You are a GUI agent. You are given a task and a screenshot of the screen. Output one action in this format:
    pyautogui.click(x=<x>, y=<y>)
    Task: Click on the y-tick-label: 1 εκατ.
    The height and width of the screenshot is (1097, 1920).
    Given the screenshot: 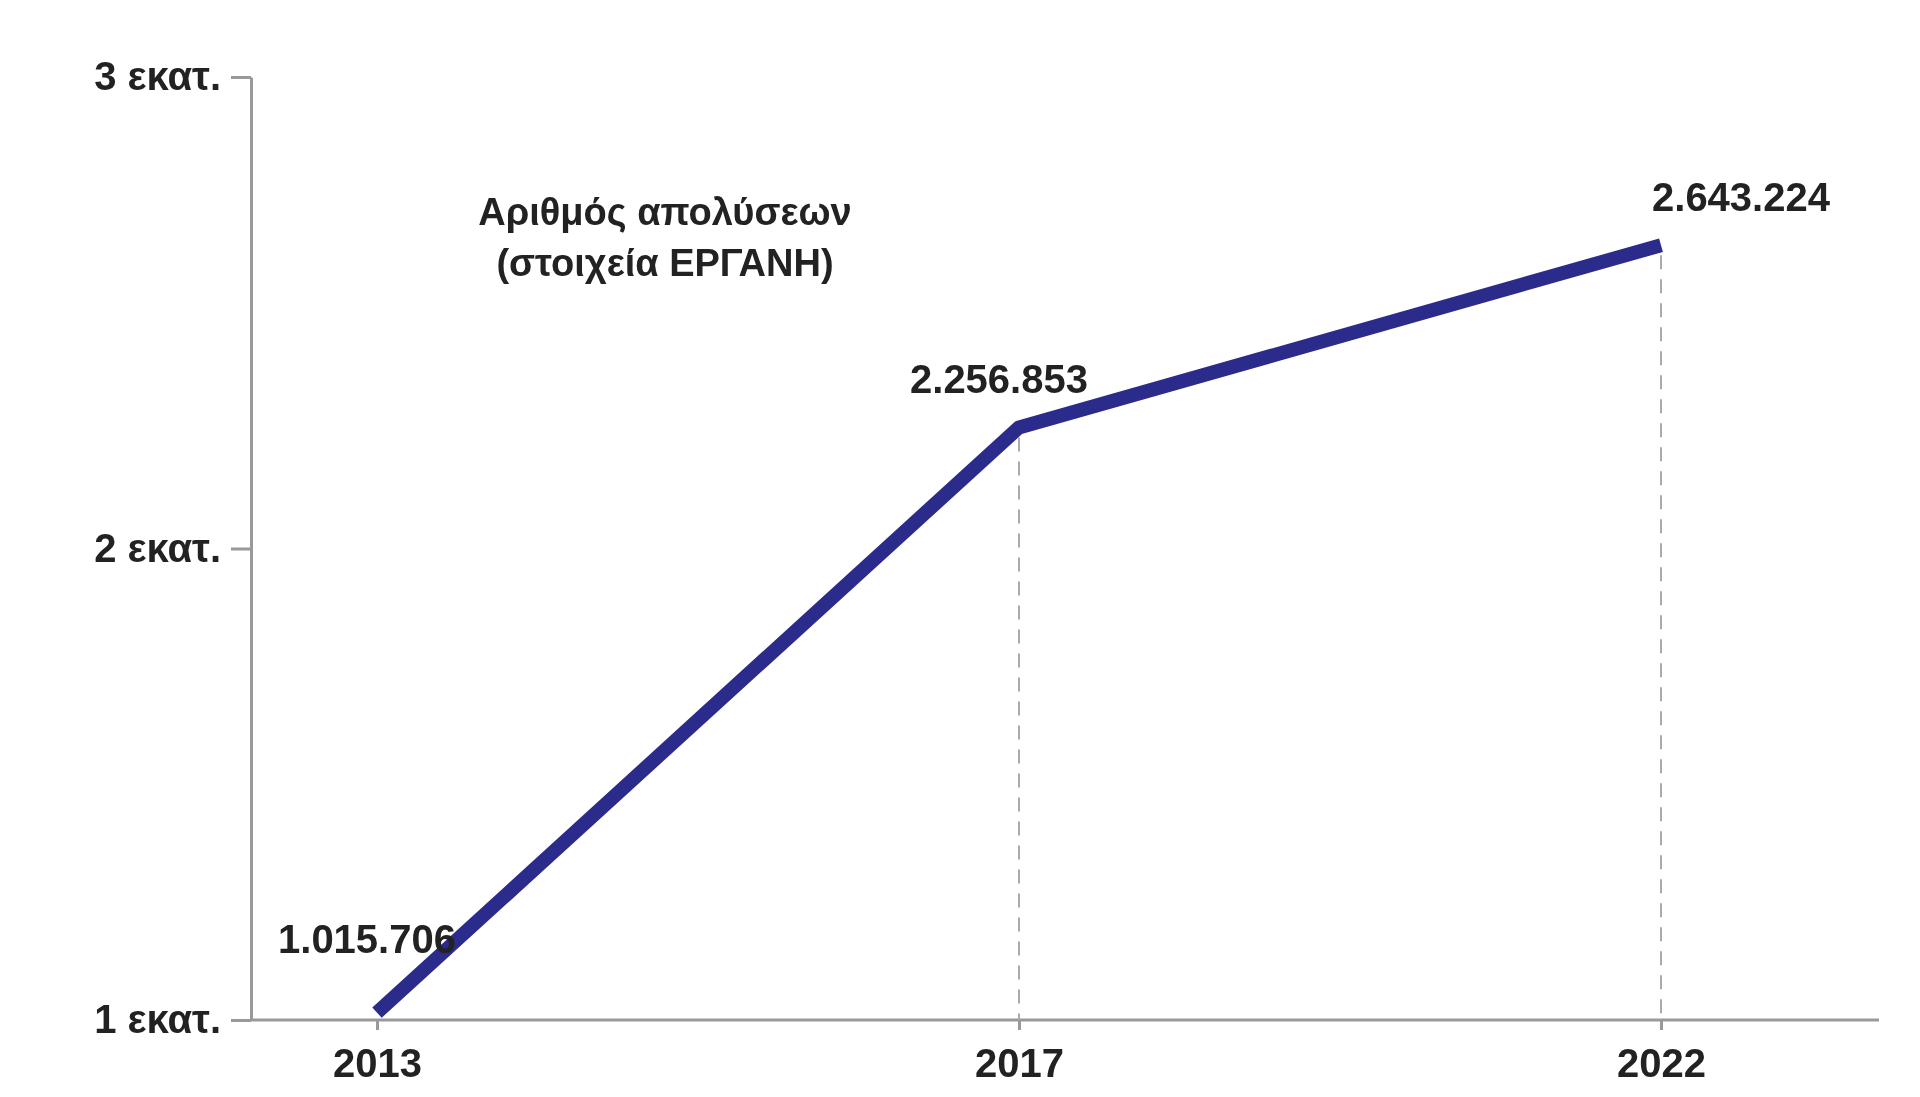 What is the action you would take?
    pyautogui.click(x=157, y=1019)
    